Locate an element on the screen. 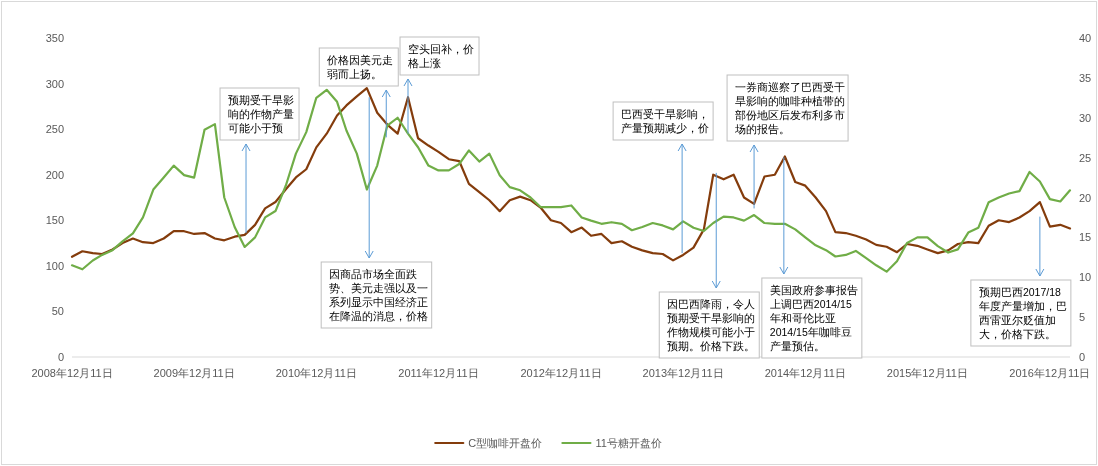  legend-label: 11号糖开盘价 is located at coordinates (628, 443).